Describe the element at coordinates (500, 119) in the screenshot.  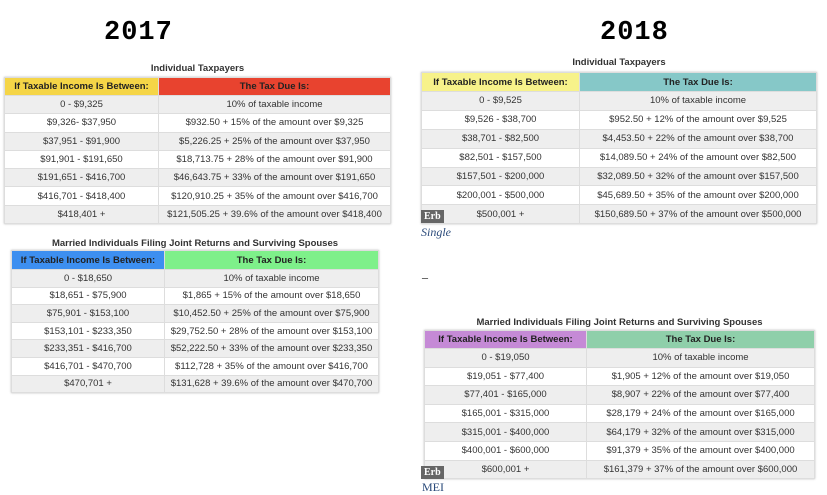
I see `income-range-cell: $9,526 - $38,700` at that location.